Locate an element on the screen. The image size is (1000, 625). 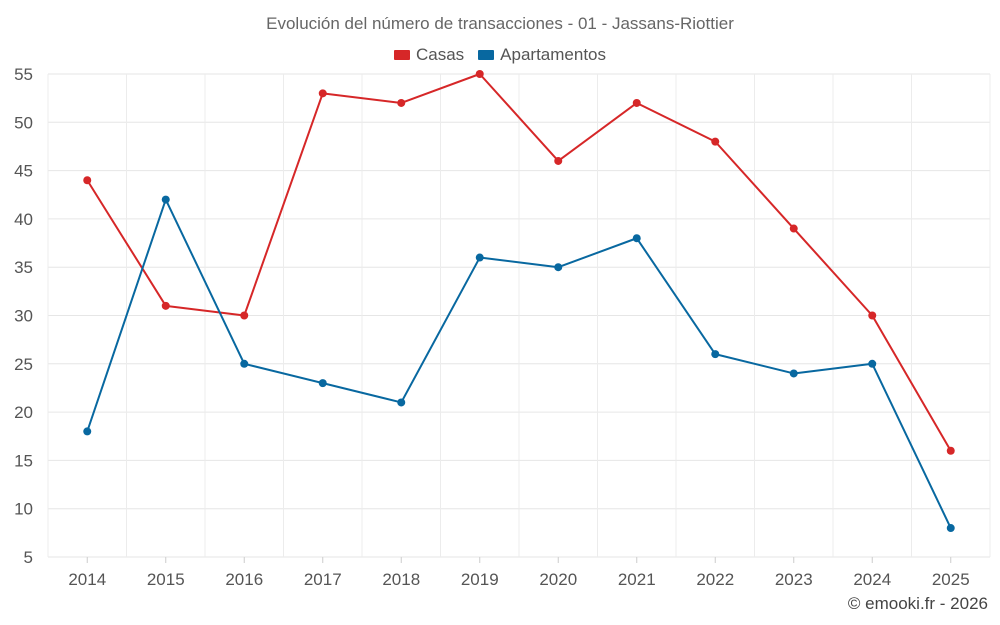
legend: Casas Apartamentos is located at coordinates (500, 55).